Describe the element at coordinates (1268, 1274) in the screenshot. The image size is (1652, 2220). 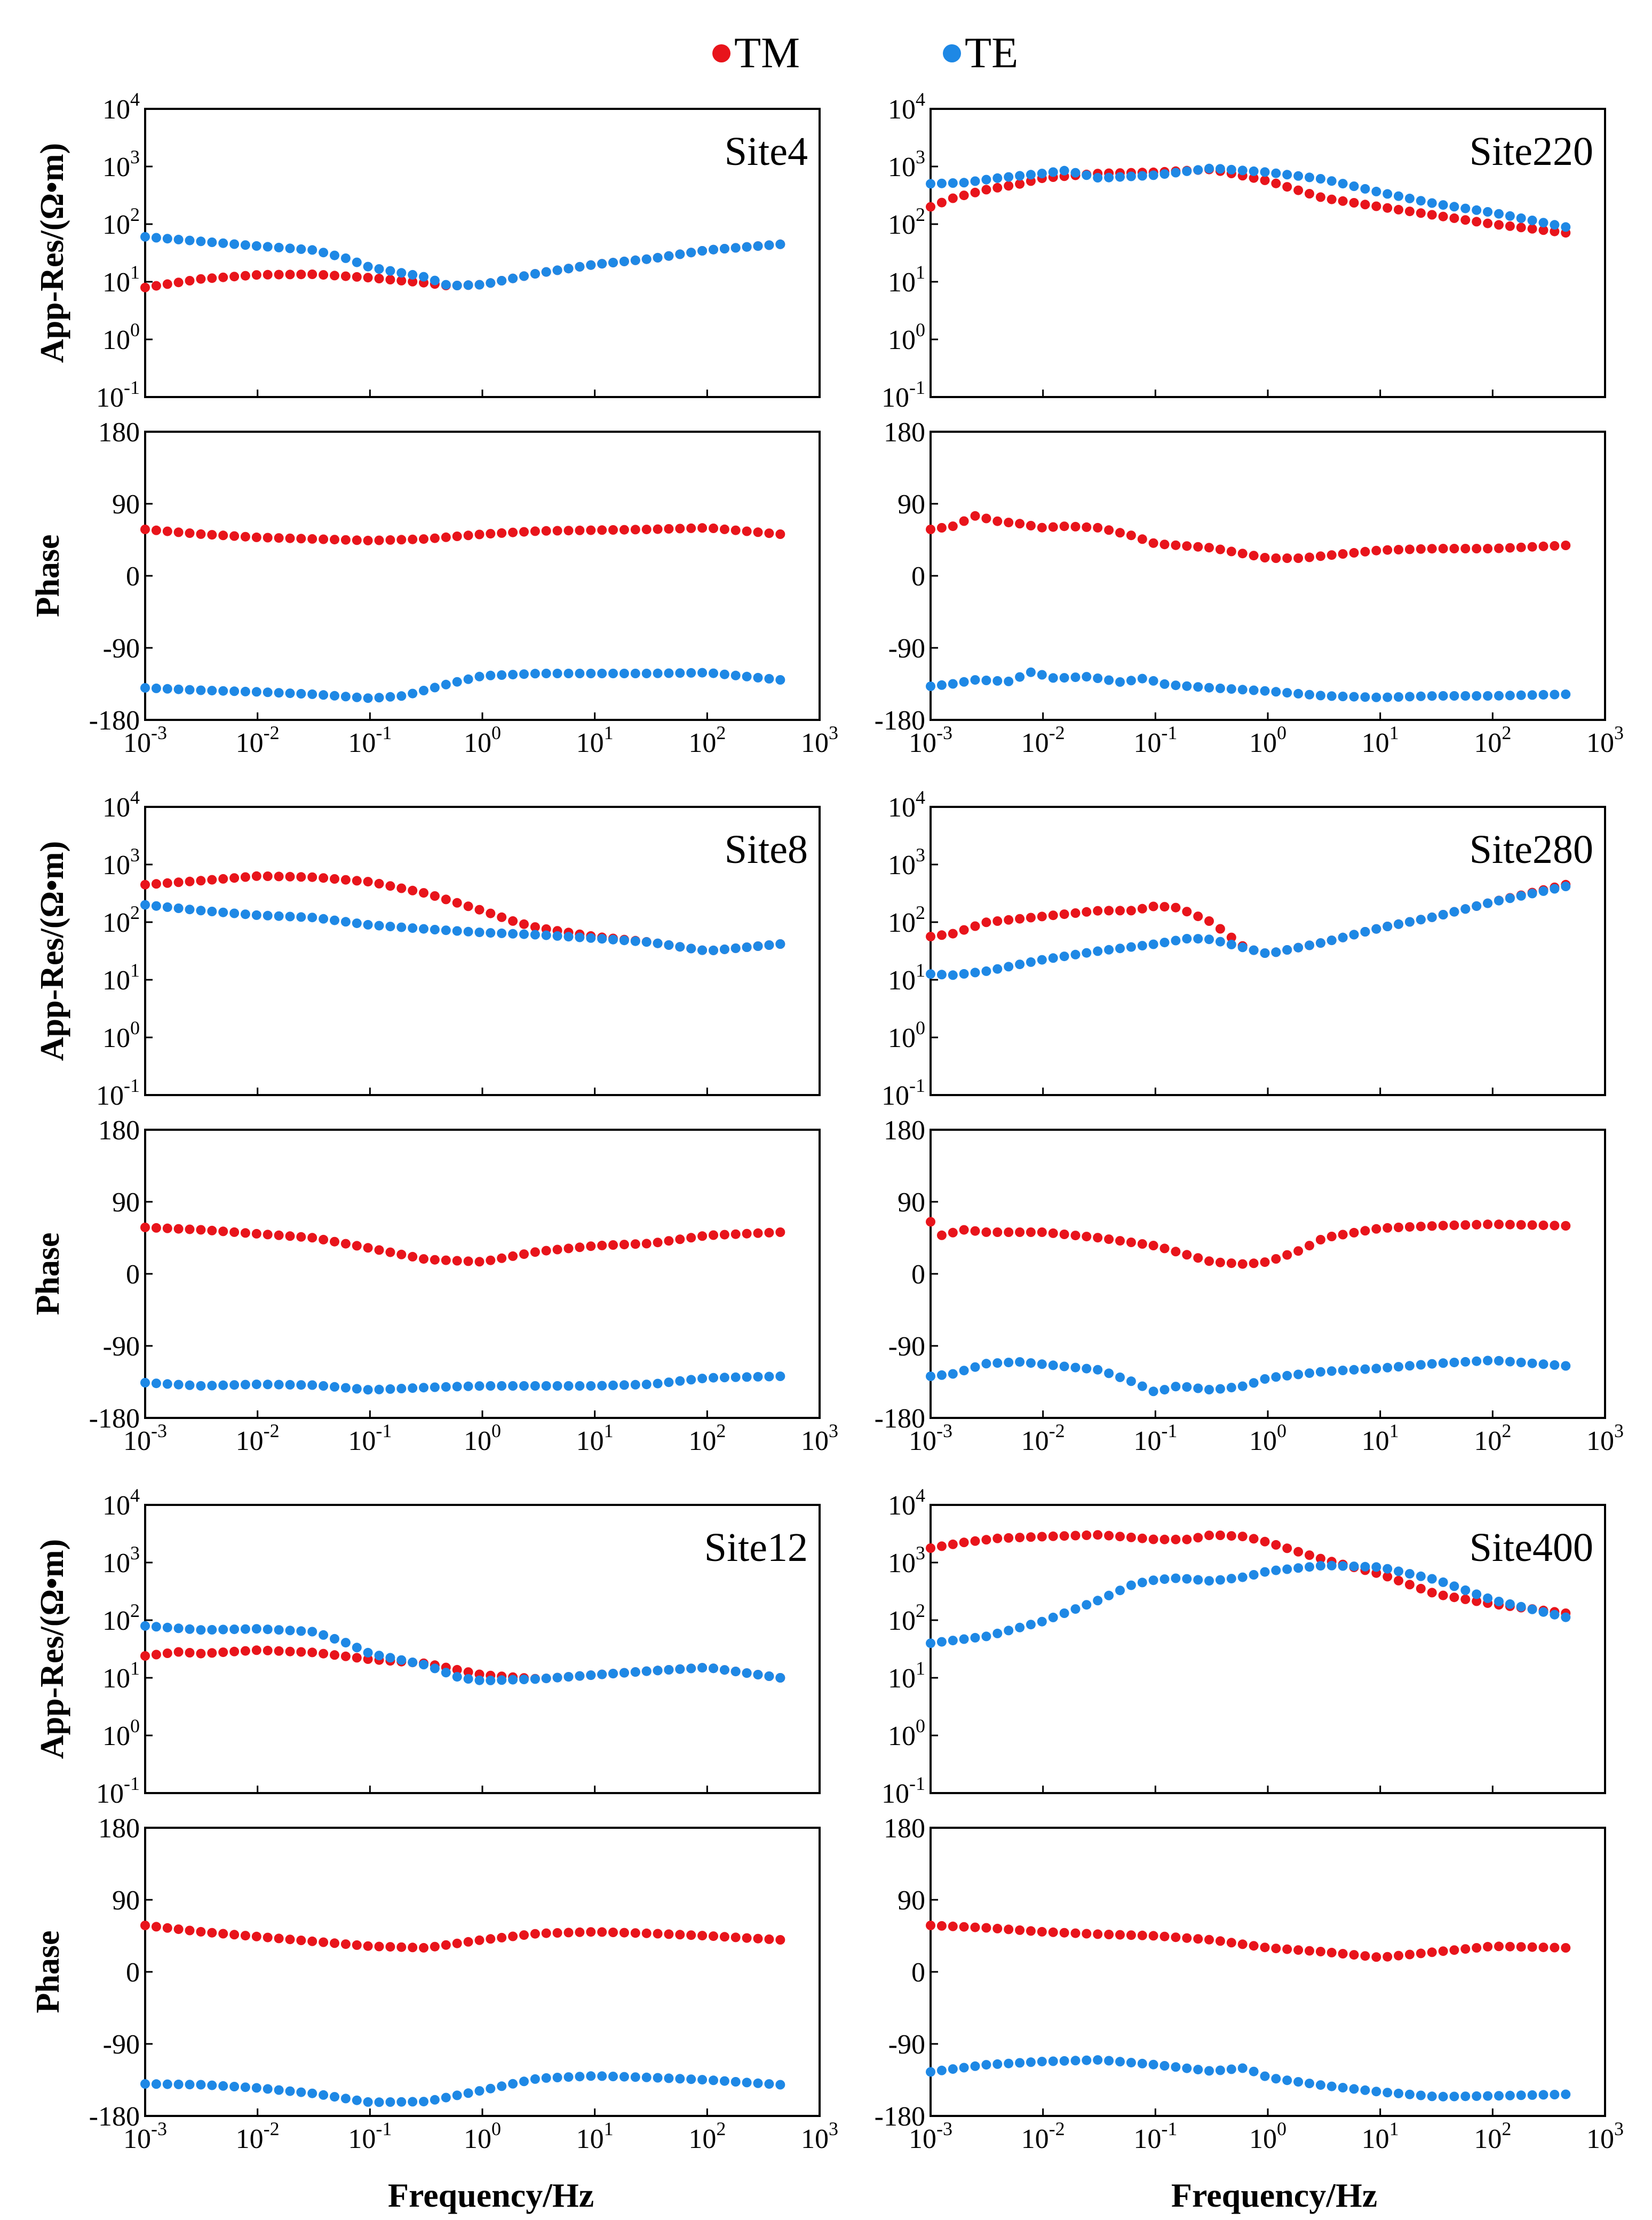
I see `phase-plot-frame` at that location.